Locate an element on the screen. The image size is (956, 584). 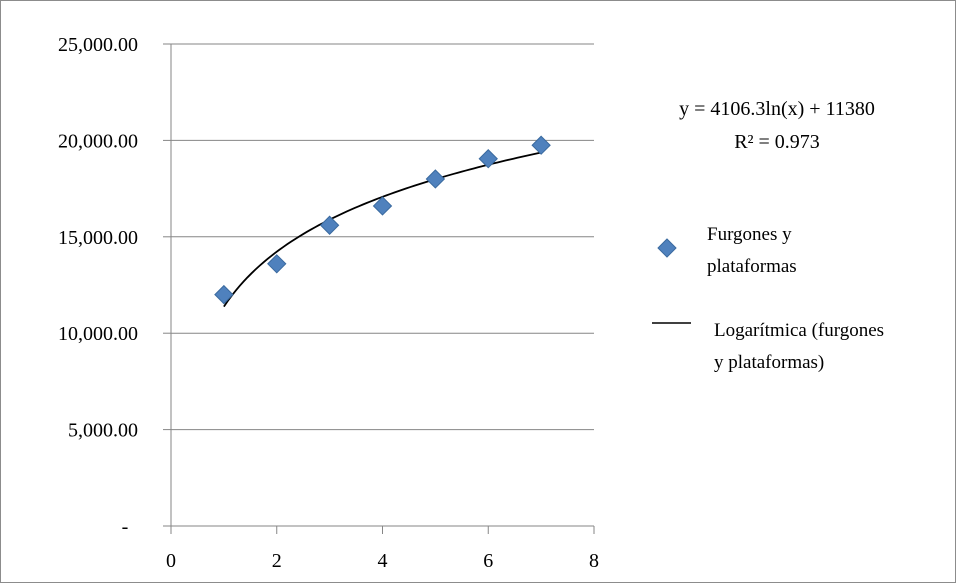
trendline is located at coordinates (382, 229).